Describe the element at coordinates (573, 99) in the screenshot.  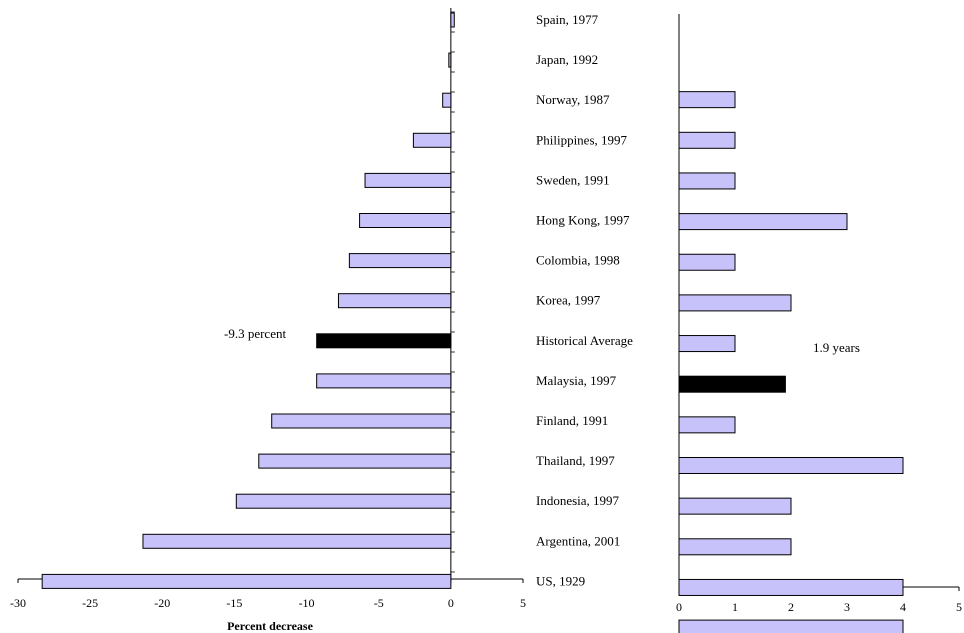
I see `category-label: Norway, 1987` at that location.